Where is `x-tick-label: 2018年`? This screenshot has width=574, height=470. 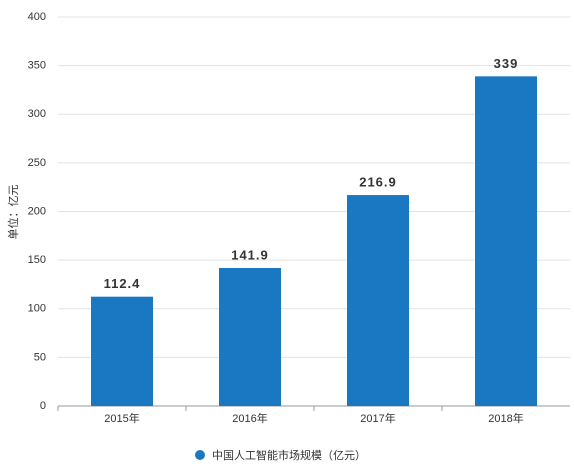 x-tick-label: 2018年 is located at coordinates (505, 418).